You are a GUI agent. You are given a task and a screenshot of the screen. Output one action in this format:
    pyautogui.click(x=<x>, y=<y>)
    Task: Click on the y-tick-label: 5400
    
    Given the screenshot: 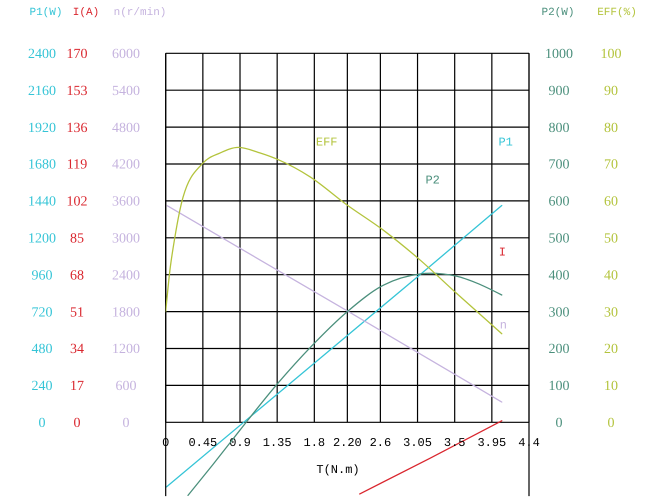 What is the action you would take?
    pyautogui.click(x=126, y=91)
    